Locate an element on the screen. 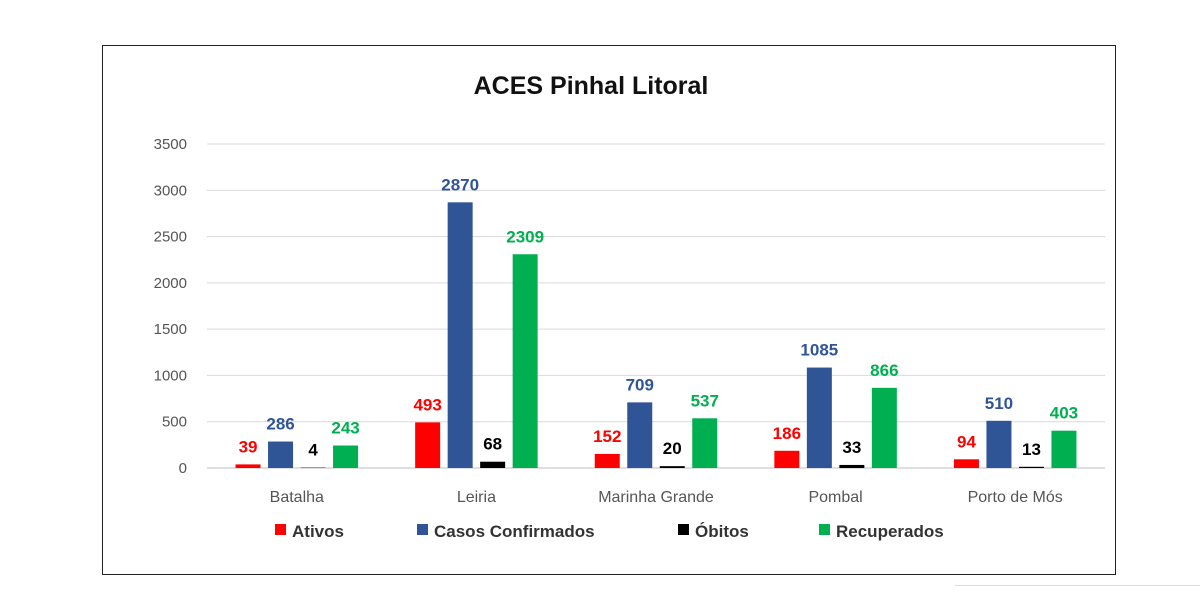  data-label: 403 is located at coordinates (1064, 413).